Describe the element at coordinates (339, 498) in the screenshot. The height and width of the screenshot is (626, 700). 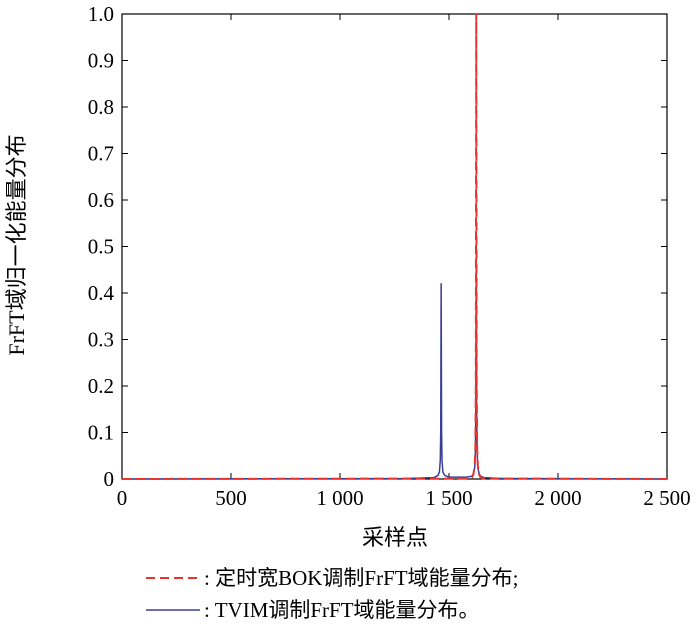
I see `x-tick-label: 1 000` at that location.